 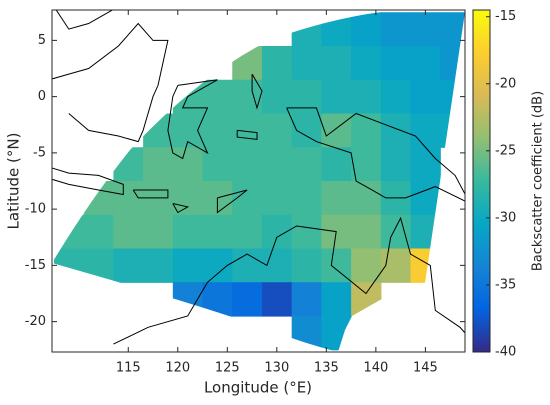 What do you see at coordinates (505, 352) in the screenshot?
I see `colorbar-tick-label: -40` at bounding box center [505, 352].